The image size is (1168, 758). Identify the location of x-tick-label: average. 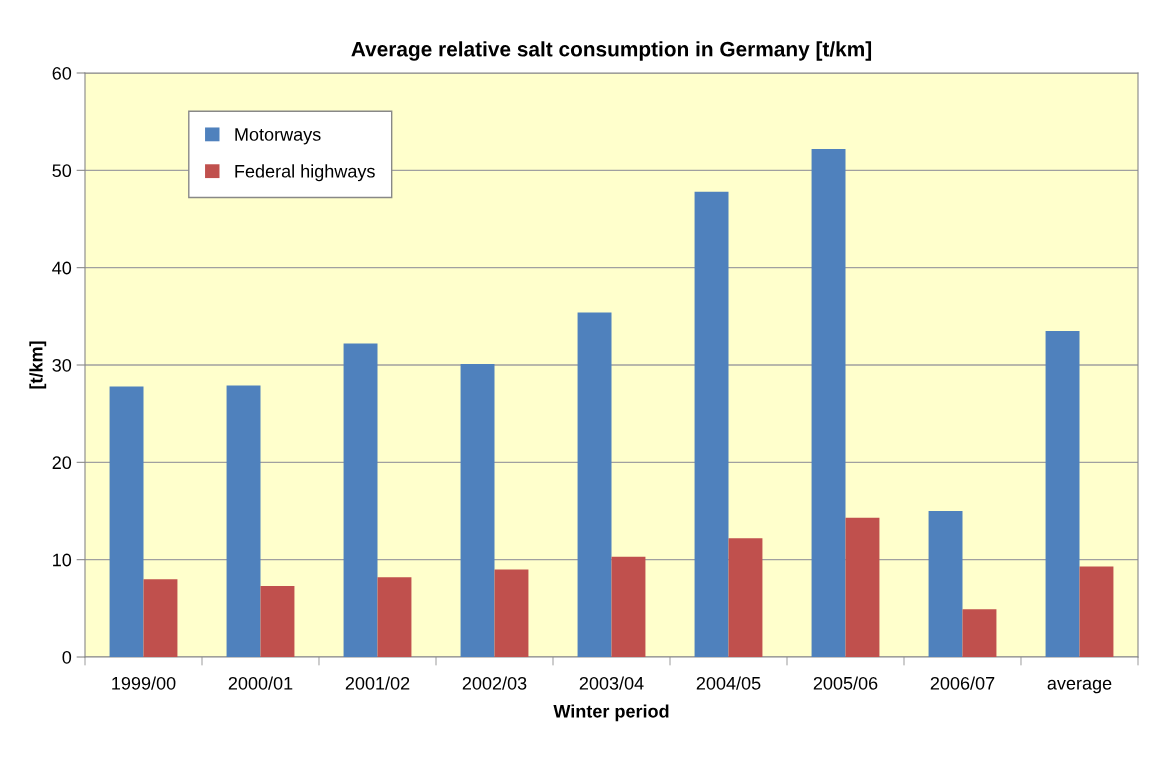
(1079, 686).